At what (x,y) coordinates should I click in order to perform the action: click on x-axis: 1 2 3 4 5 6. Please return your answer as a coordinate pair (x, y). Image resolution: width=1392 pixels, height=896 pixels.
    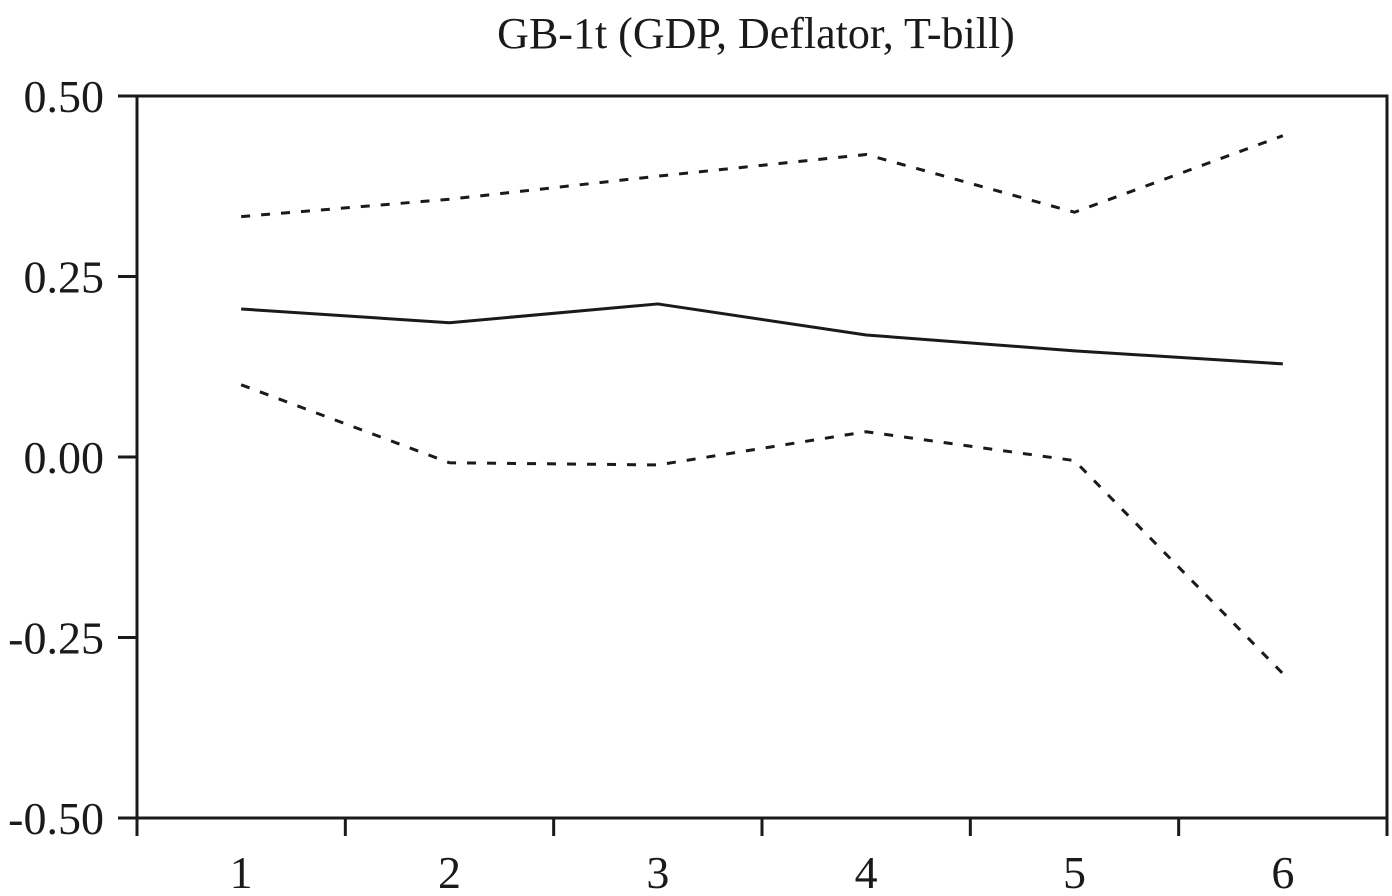
    Looking at the image, I should click on (762, 857).